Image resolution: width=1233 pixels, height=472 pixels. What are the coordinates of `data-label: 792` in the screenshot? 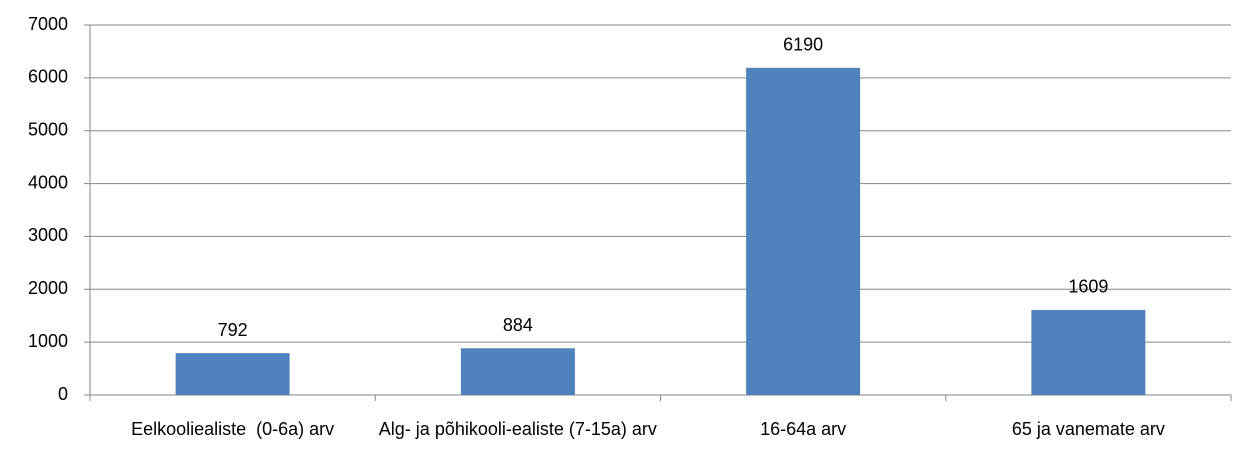 It's located at (233, 330).